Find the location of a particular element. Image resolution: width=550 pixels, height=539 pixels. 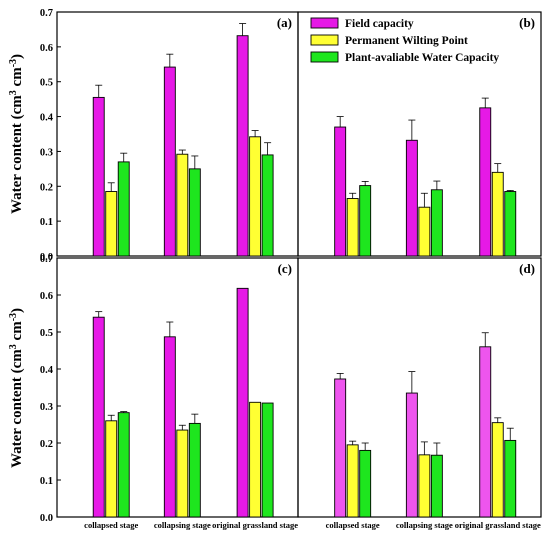

legend-item: Permanent Wilting Point is located at coordinates (389, 40).